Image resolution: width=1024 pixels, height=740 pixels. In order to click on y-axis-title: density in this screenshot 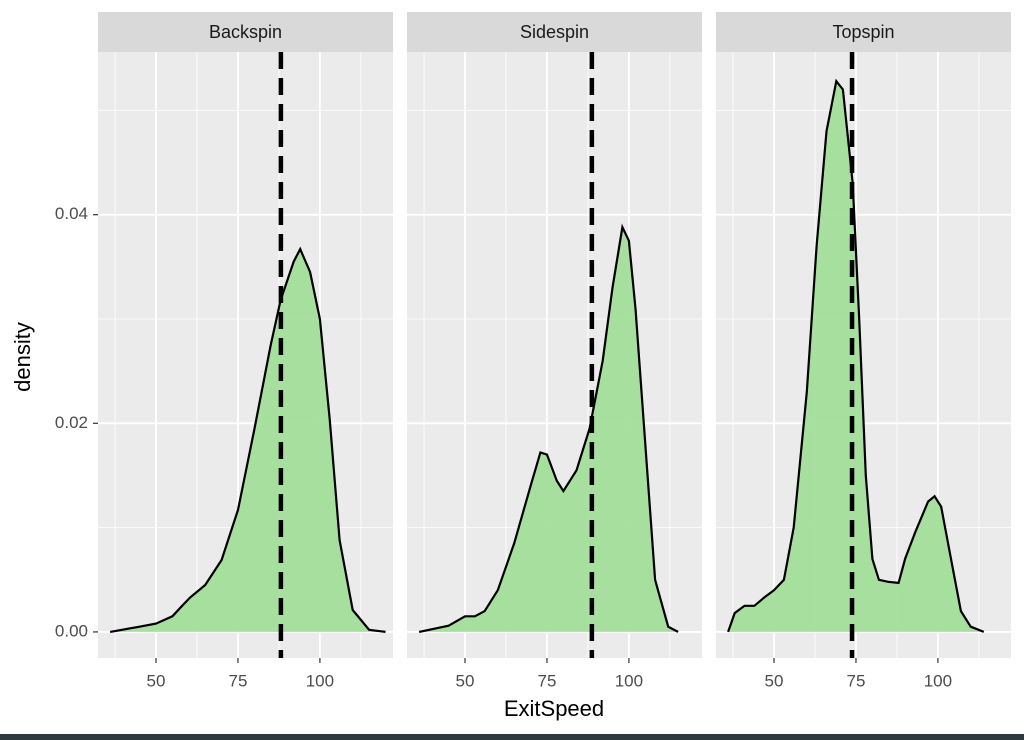, I will do `click(22, 357)`.